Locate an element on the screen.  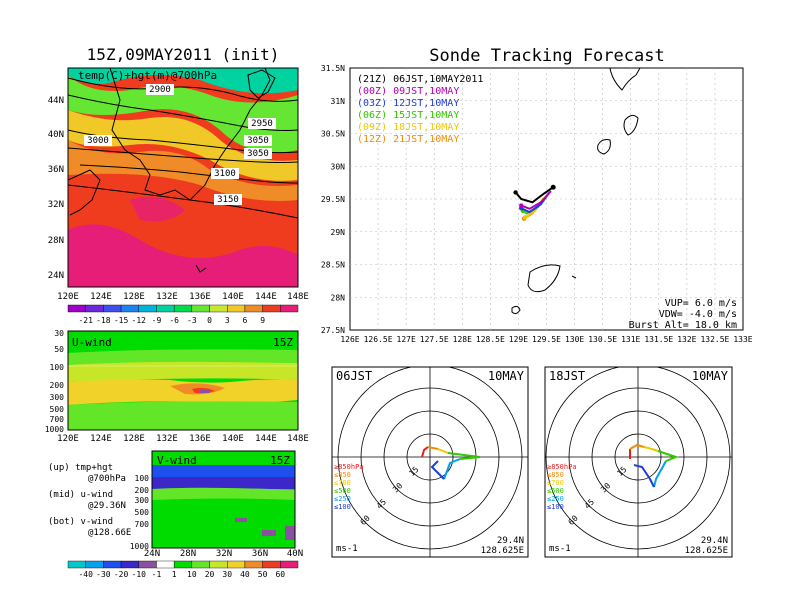
map-lat-tick: 24N is located at coordinates (56, 276).